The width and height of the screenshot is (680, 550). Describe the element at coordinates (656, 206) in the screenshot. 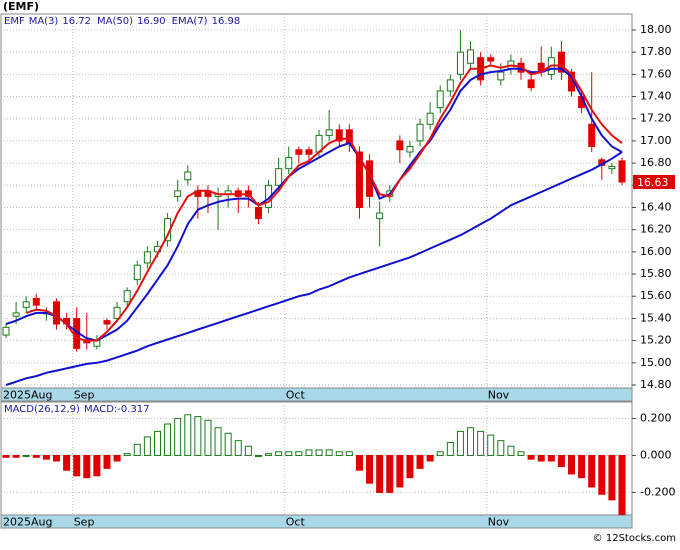

I see `y-tick-label: 16.40` at that location.